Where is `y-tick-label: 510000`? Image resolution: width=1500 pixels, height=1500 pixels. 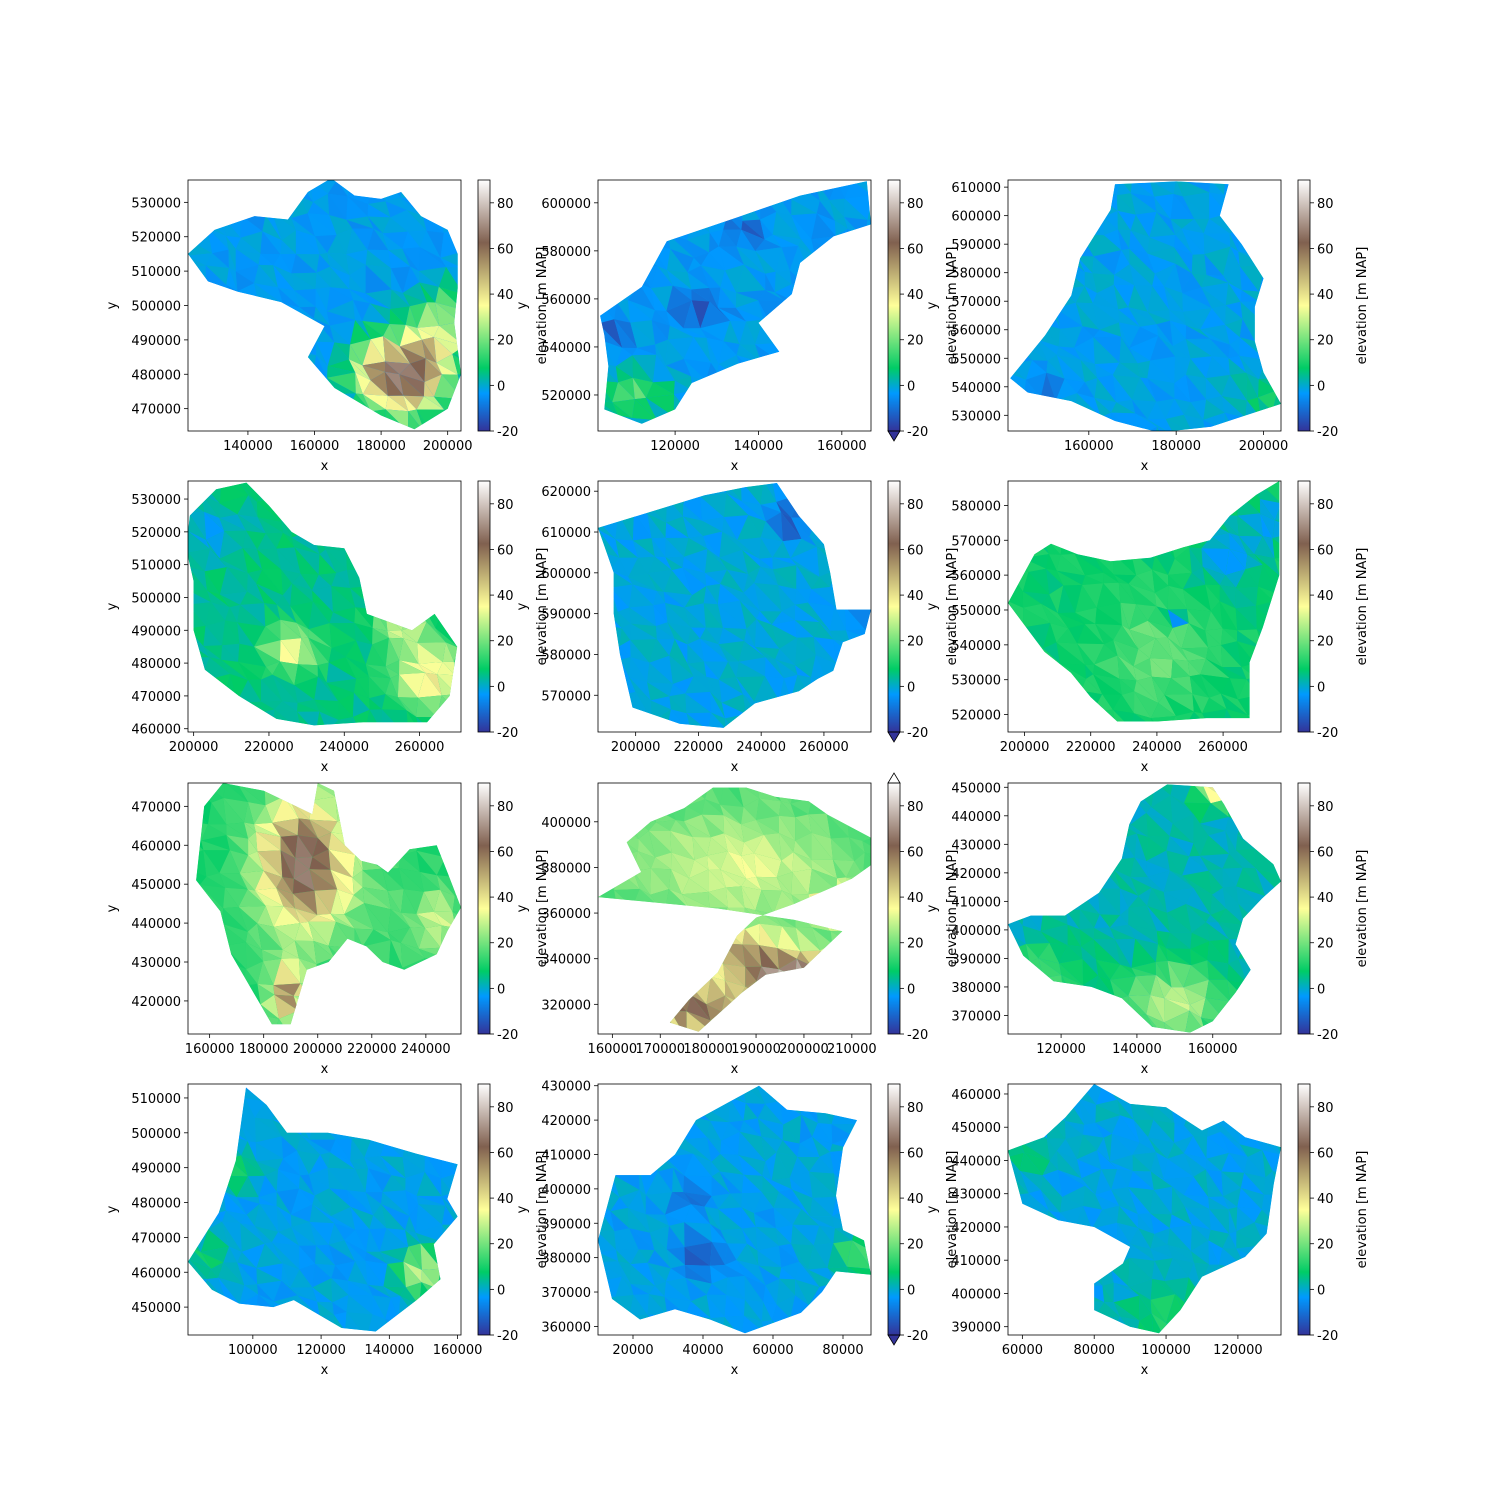 y-tick-label: 510000 is located at coordinates (156, 566).